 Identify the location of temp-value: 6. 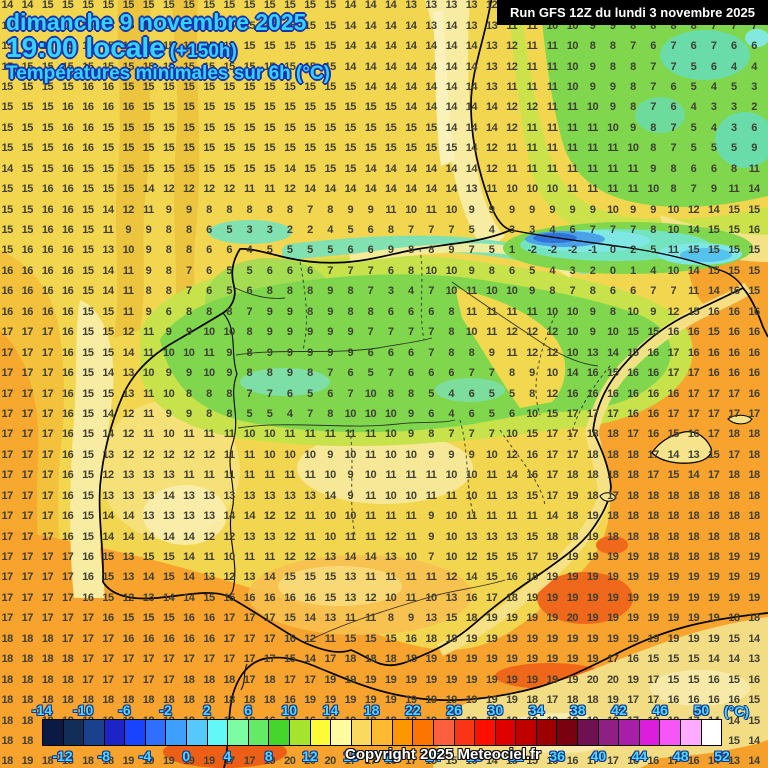
(431, 373).